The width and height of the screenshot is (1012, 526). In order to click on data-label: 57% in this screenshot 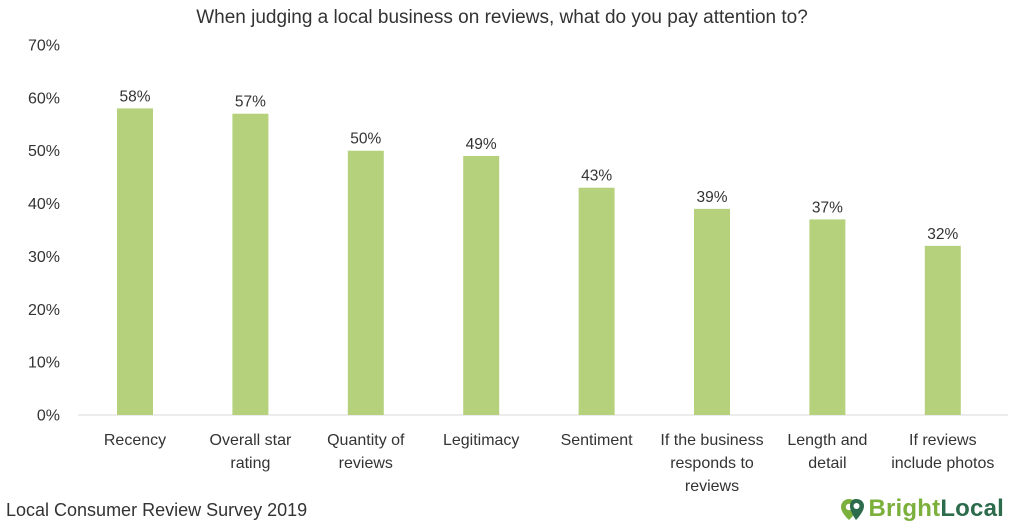, I will do `click(250, 102)`.